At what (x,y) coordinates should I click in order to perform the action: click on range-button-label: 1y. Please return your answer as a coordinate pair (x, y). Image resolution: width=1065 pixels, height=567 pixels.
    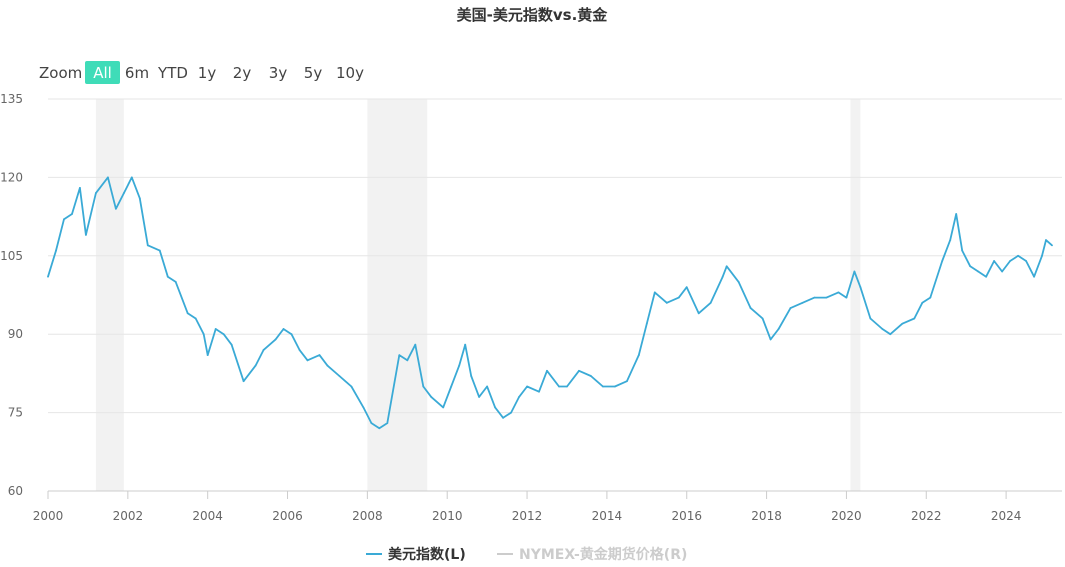
    Looking at the image, I should click on (207, 73).